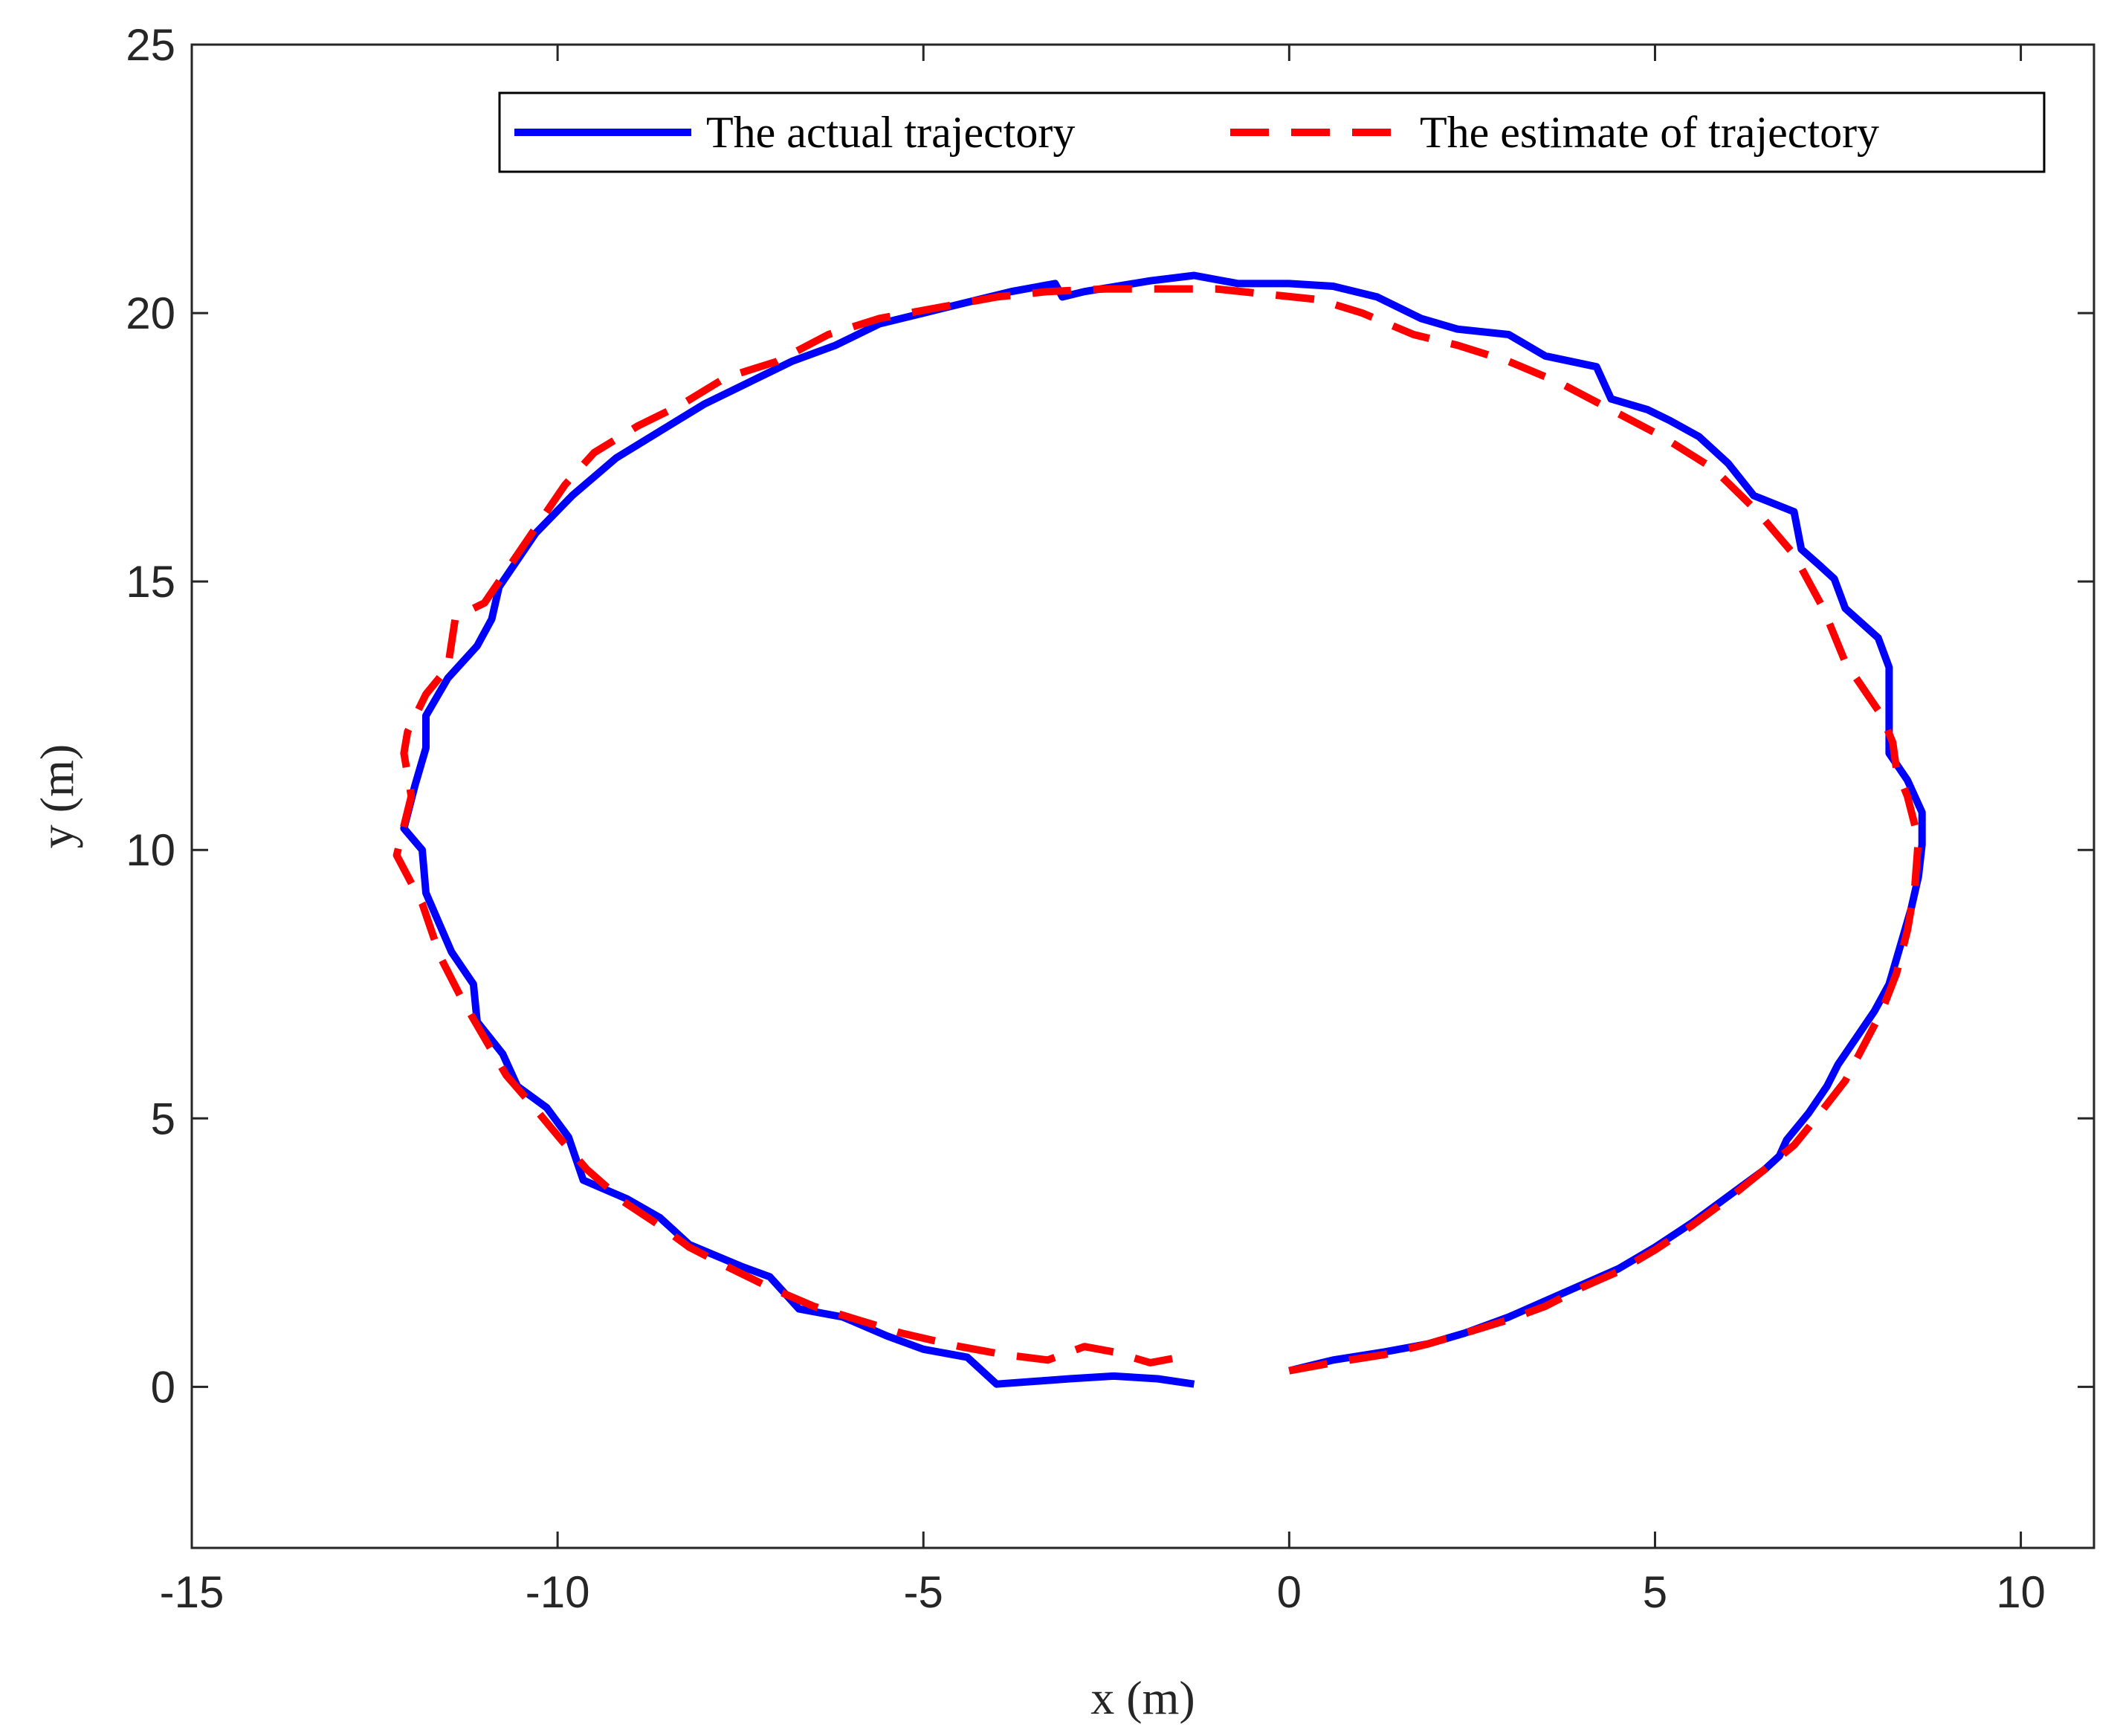  What do you see at coordinates (1290, 1592) in the screenshot?
I see `x-tick-label: 0` at bounding box center [1290, 1592].